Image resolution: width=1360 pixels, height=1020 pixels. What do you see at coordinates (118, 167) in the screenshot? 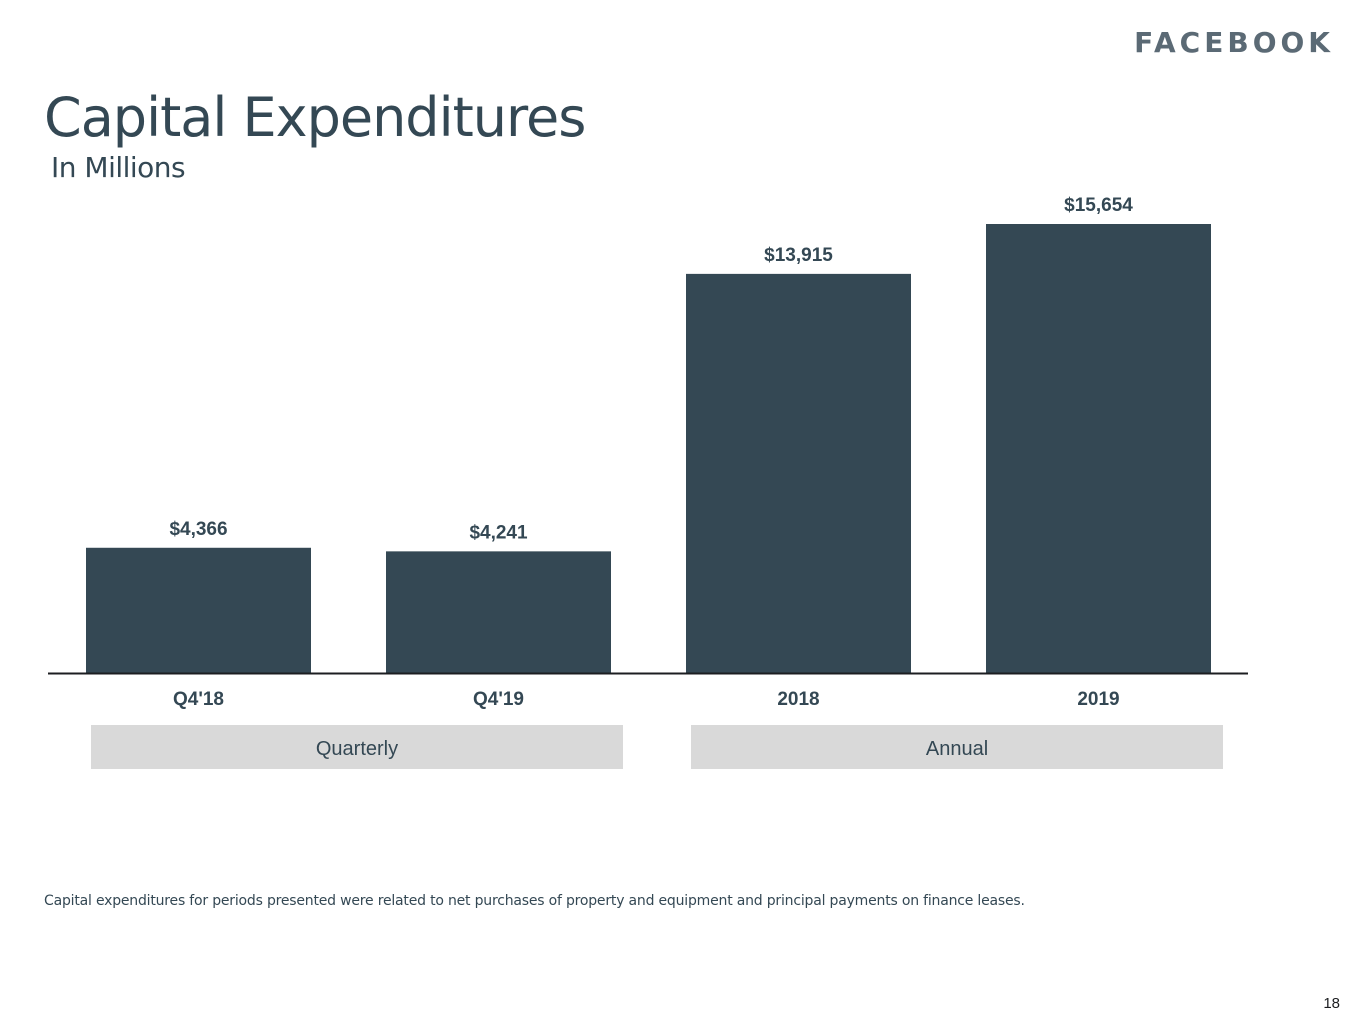
I see `page-subtitle: In Millions` at bounding box center [118, 167].